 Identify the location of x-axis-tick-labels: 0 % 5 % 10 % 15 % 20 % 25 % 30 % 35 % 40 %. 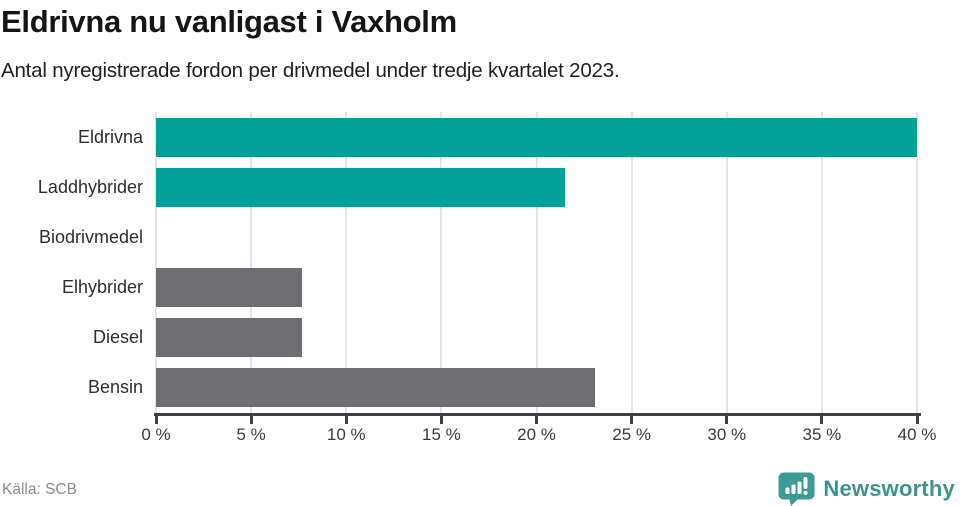
(538, 435).